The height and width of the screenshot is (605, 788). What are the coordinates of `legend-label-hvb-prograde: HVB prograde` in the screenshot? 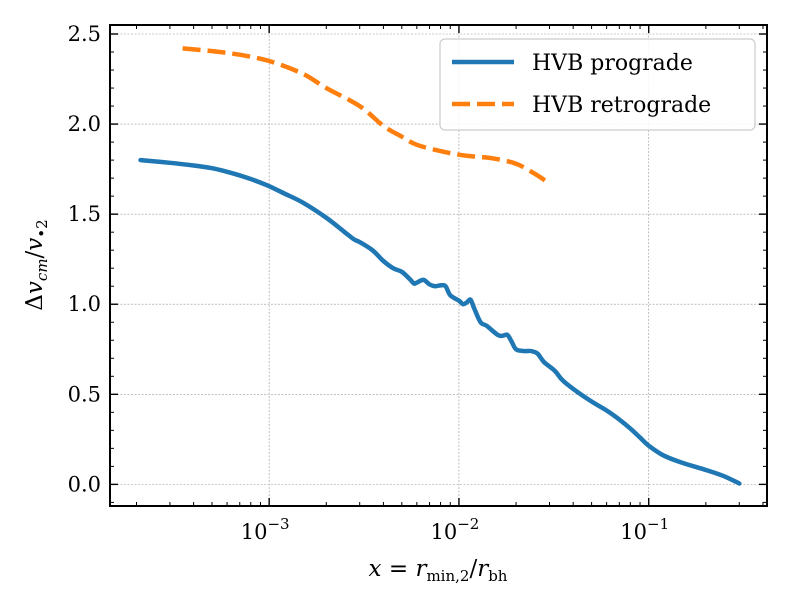 It's located at (612, 63).